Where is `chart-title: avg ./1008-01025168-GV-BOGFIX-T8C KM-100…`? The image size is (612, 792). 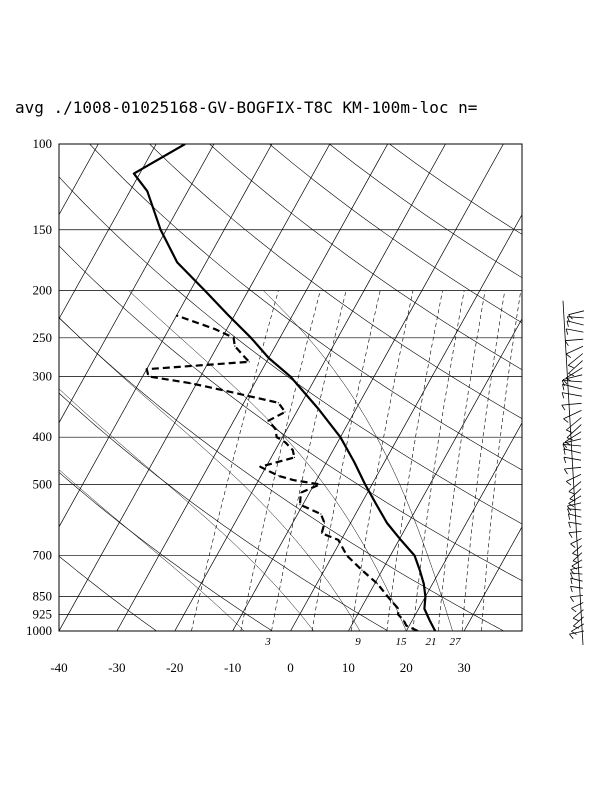 chart-title: avg ./1008-01025168-GV-BOGFIX-T8C KM-100… is located at coordinates (246, 107).